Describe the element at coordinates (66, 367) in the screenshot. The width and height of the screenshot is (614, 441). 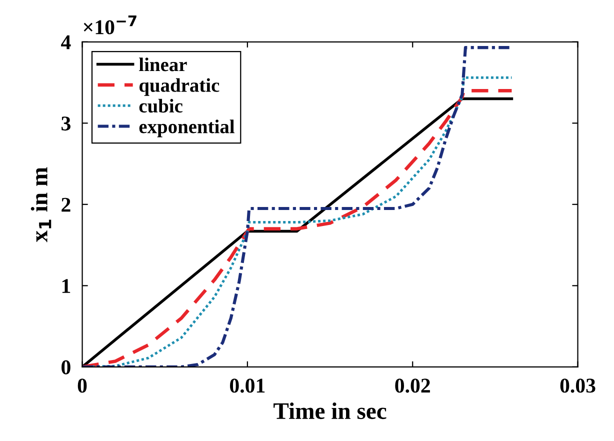
I see `y-tick-label: 0` at that location.